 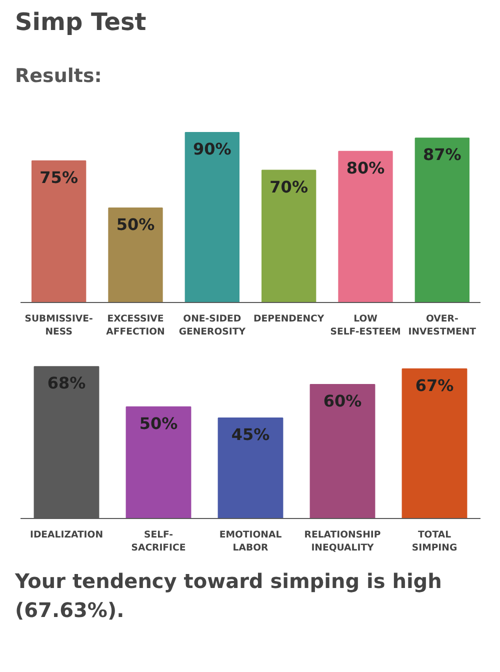 What do you see at coordinates (59, 326) in the screenshot?
I see `x-tick-label: SUBMISSIVE- NESS` at bounding box center [59, 326].